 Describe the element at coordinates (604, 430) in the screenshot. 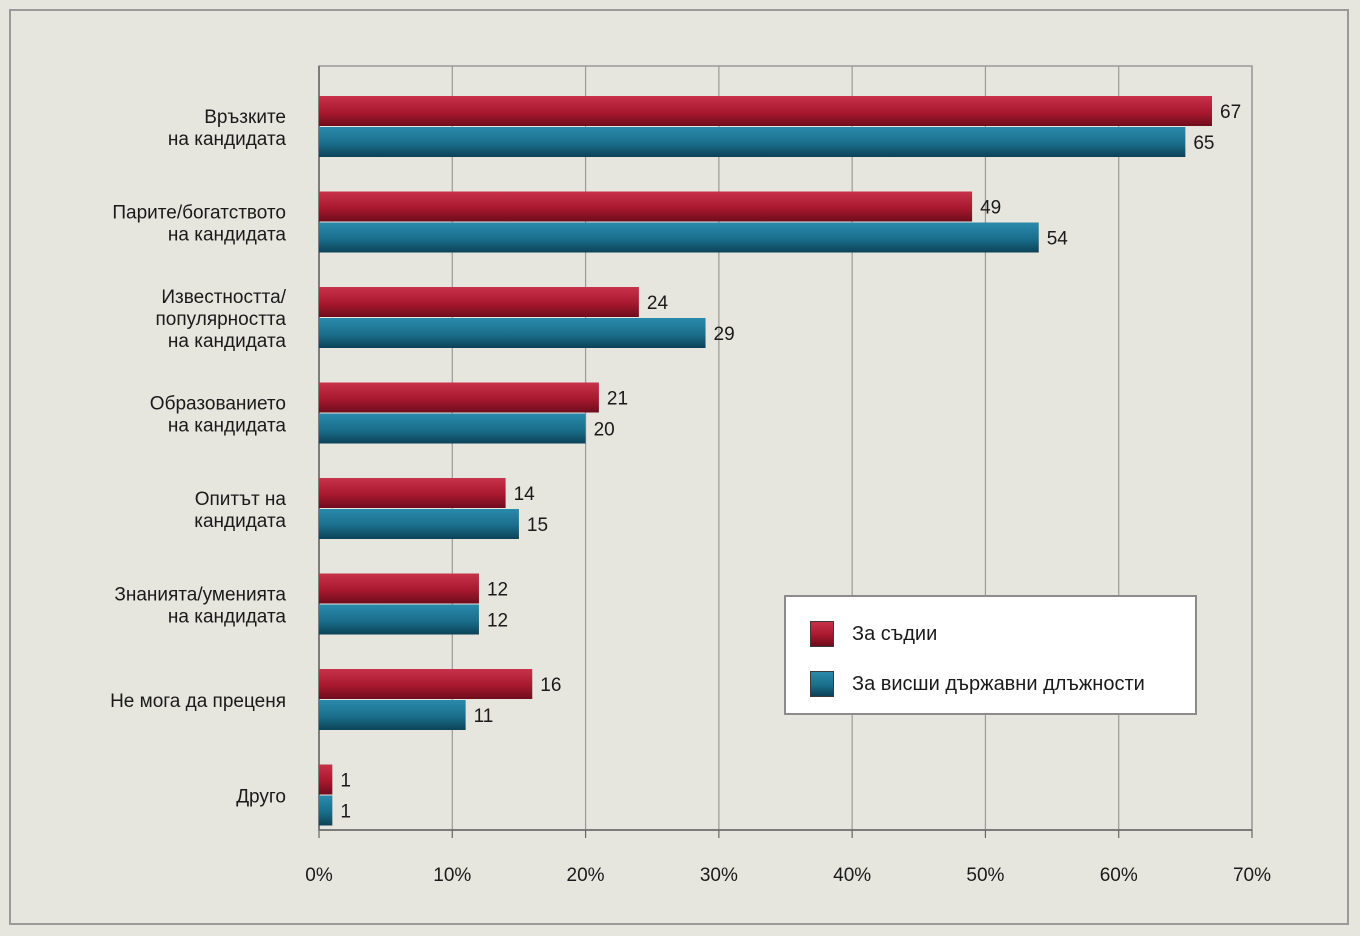

I see `value-label-officials: 20` at that location.